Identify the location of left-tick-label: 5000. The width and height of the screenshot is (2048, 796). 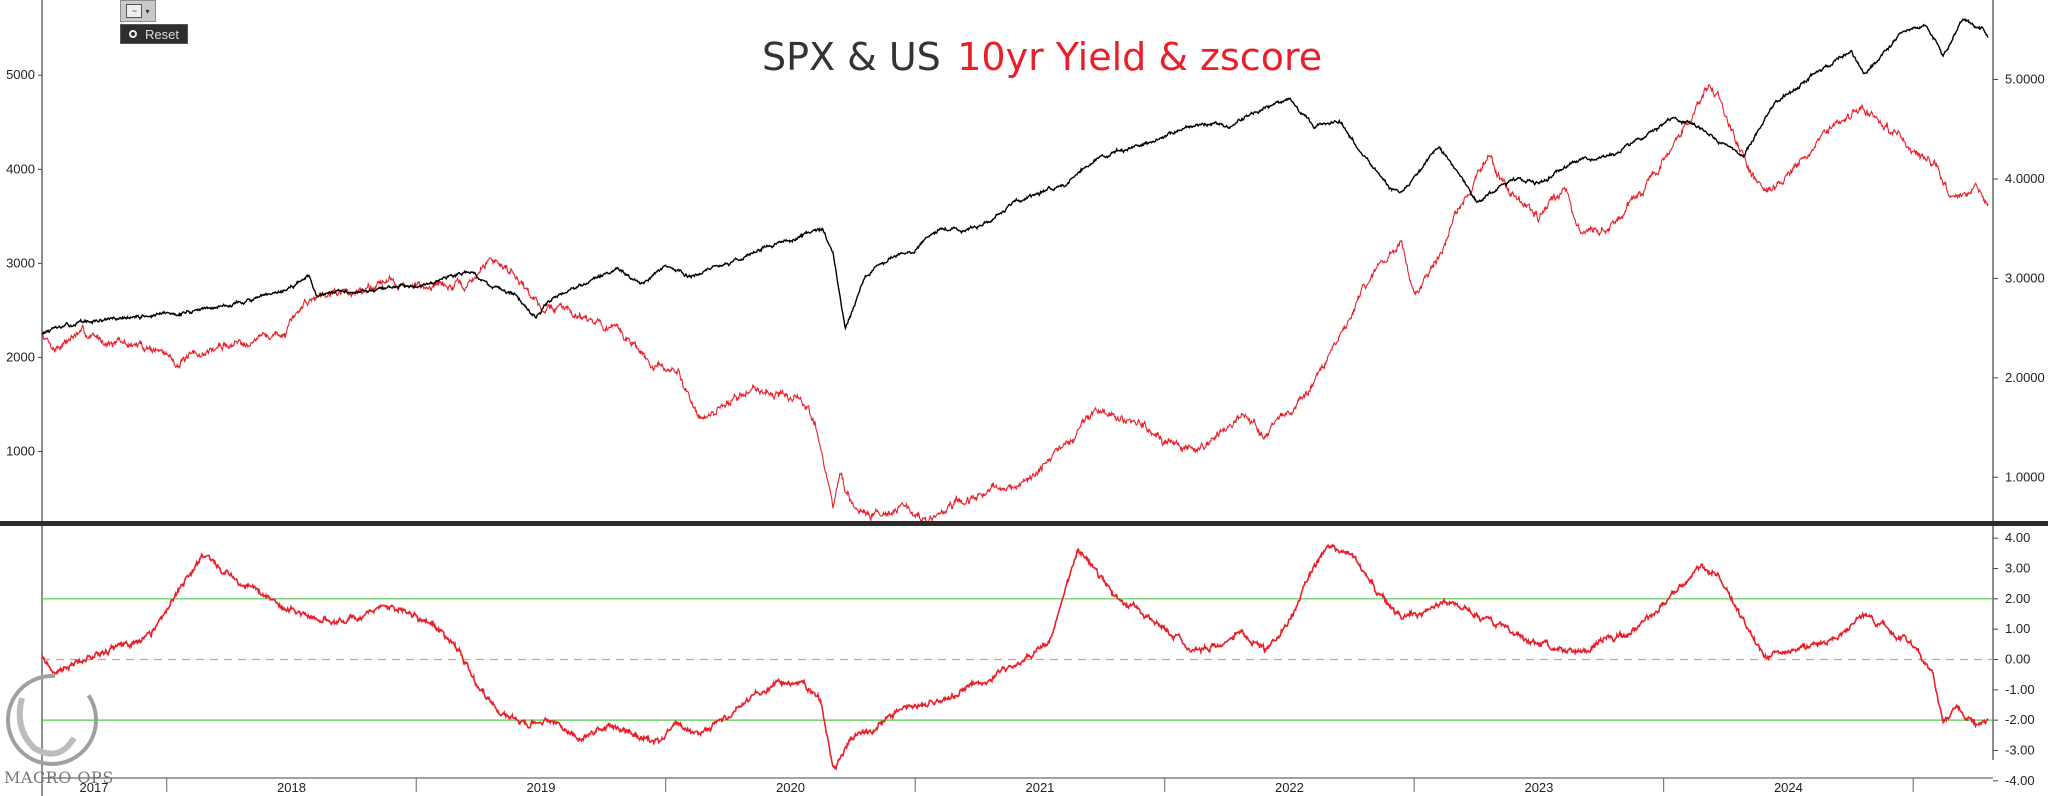
(20, 74).